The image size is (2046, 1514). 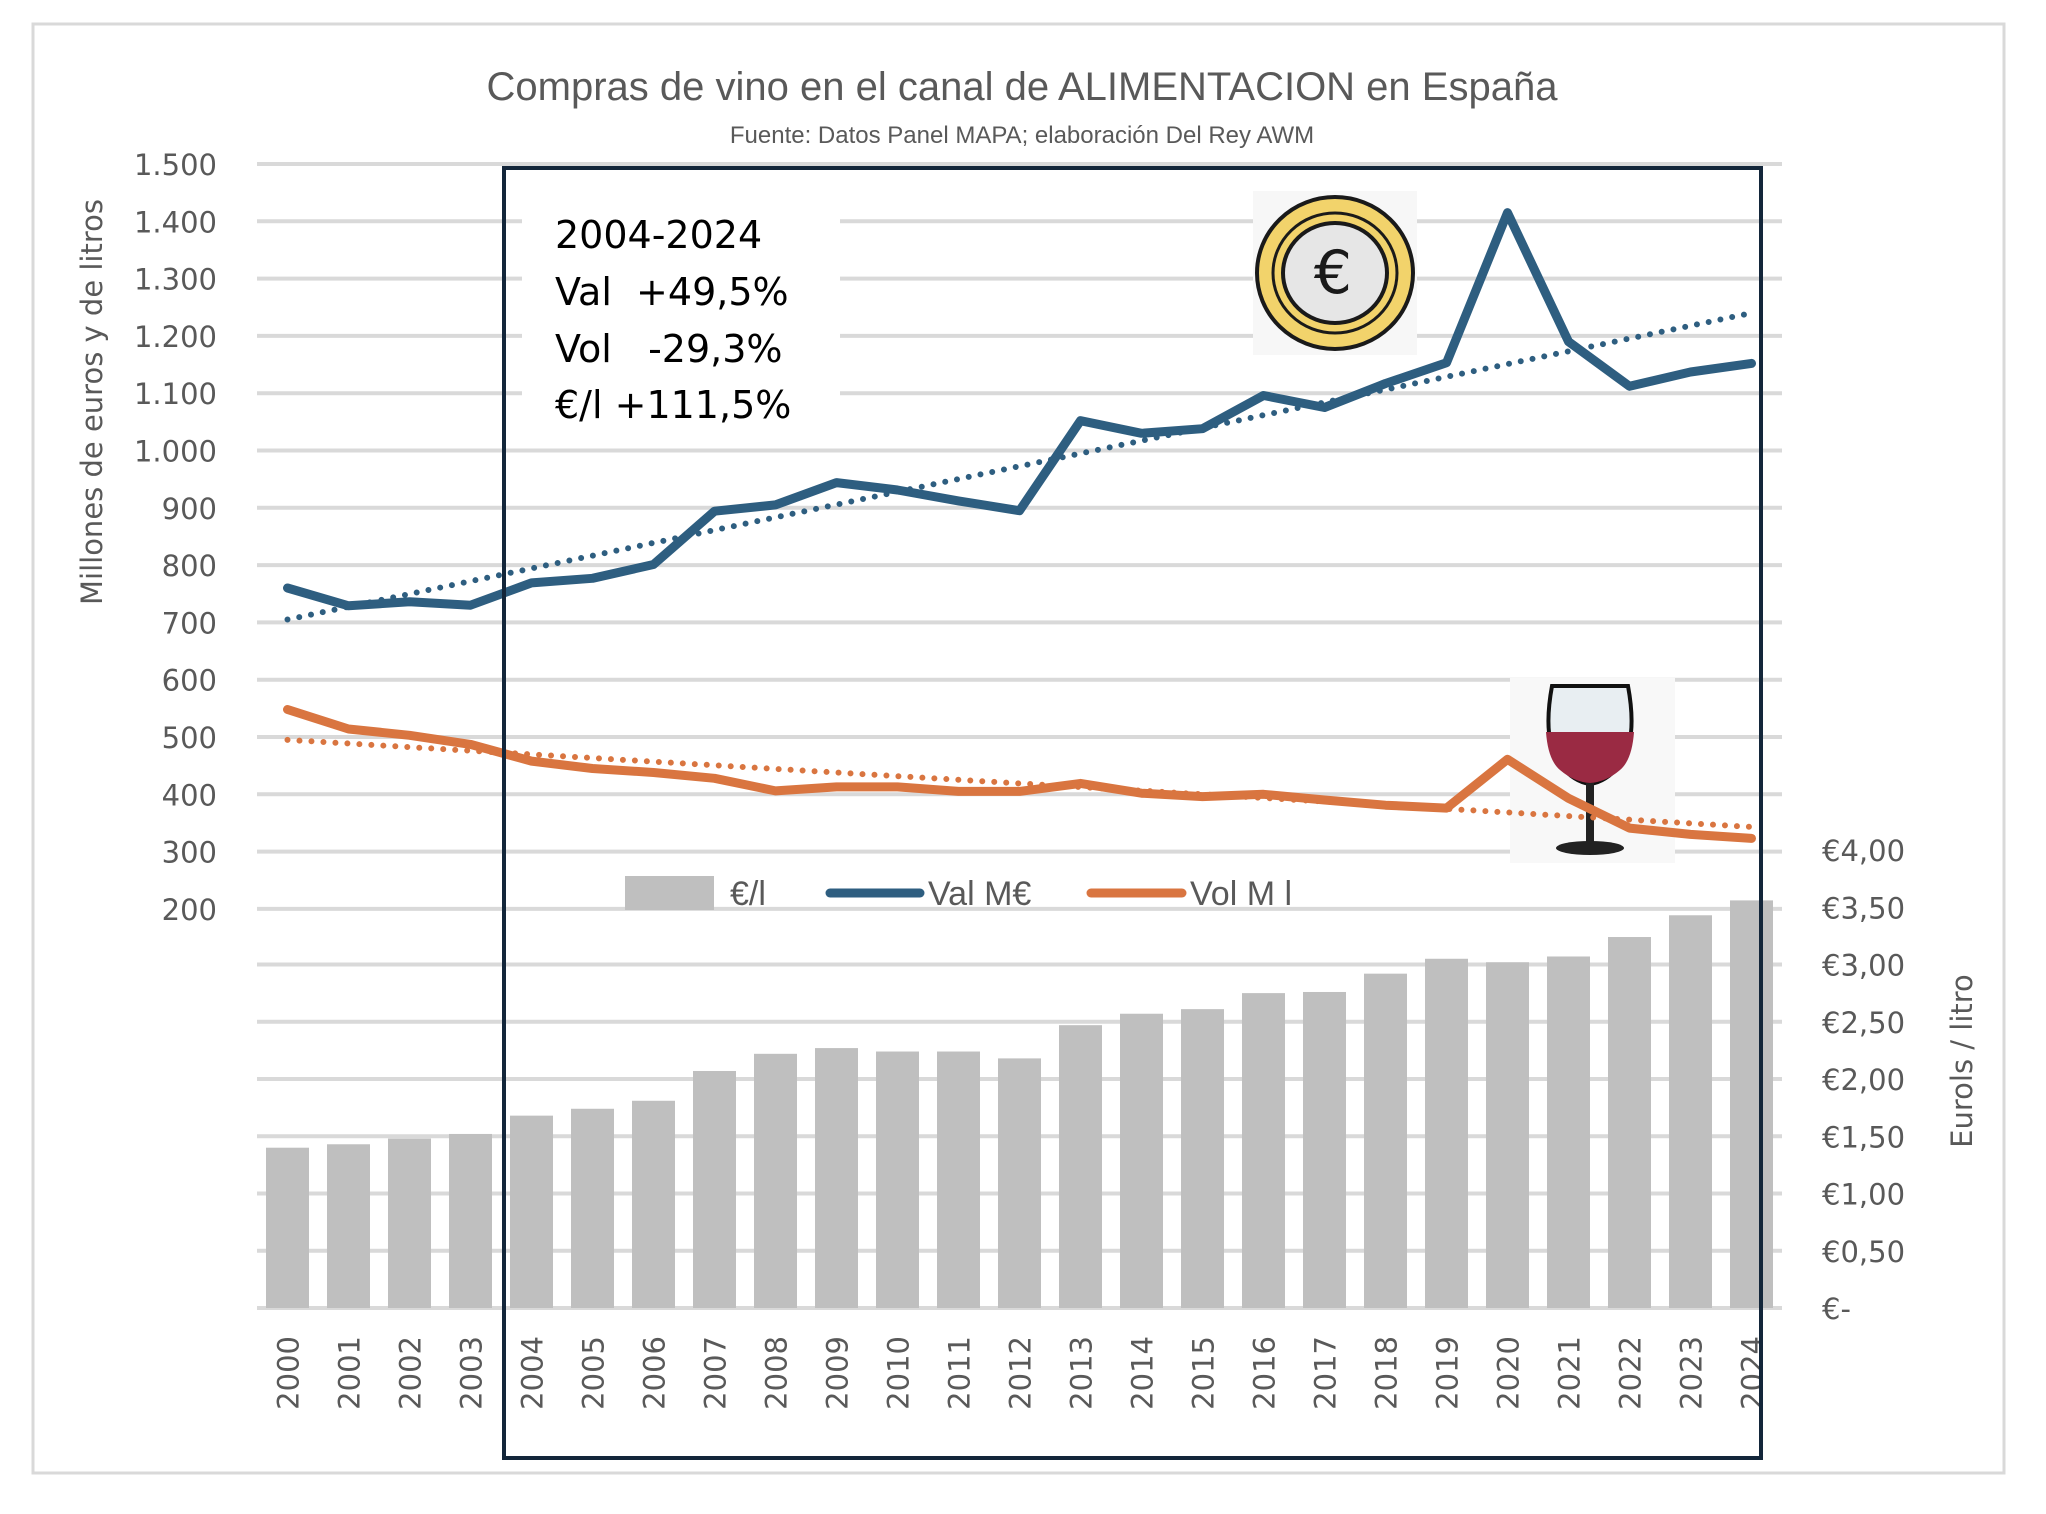 I want to click on y-tick-label: 500, so click(x=189, y=738).